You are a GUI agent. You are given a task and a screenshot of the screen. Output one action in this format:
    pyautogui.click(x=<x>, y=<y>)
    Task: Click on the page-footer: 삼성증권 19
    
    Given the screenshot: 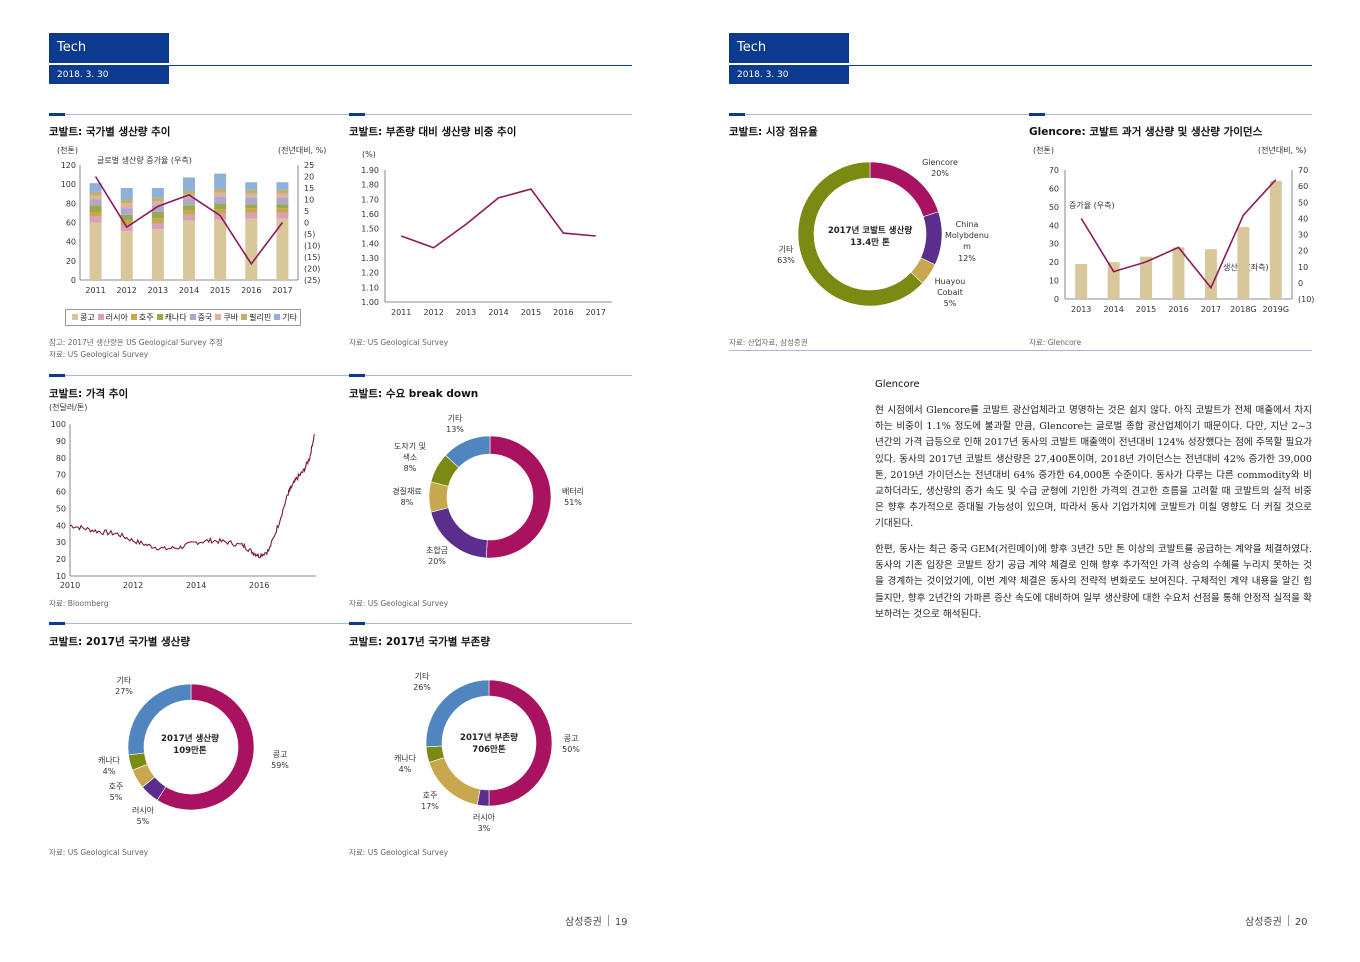 What is the action you would take?
    pyautogui.click(x=596, y=920)
    